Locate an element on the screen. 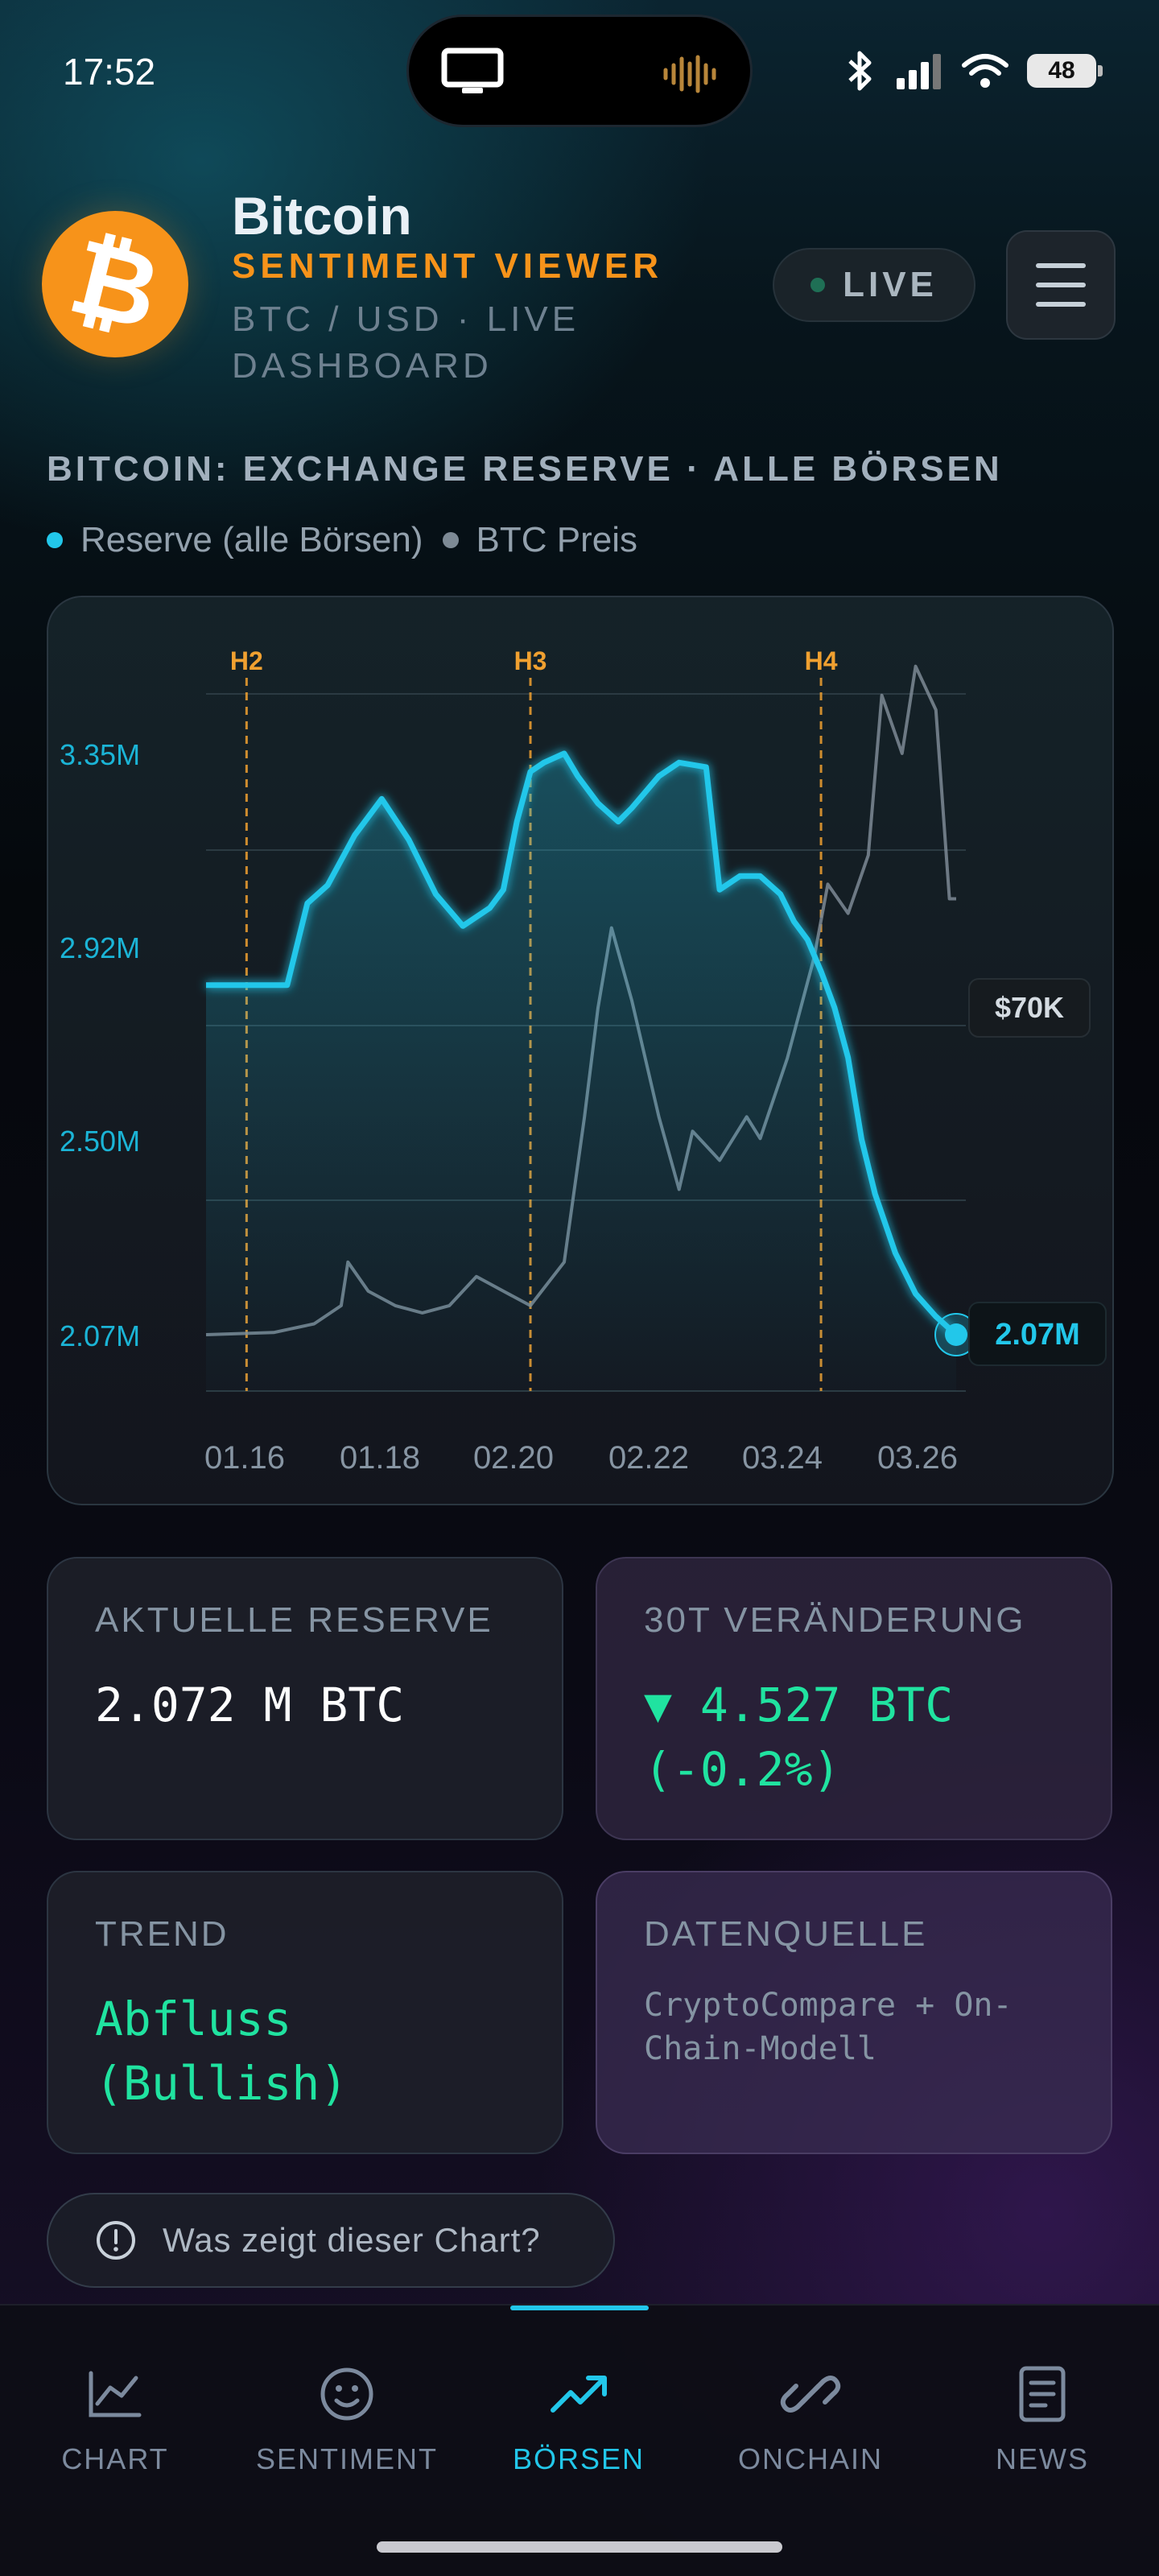 The image size is (1159, 2576). wifi-icon is located at coordinates (985, 71).